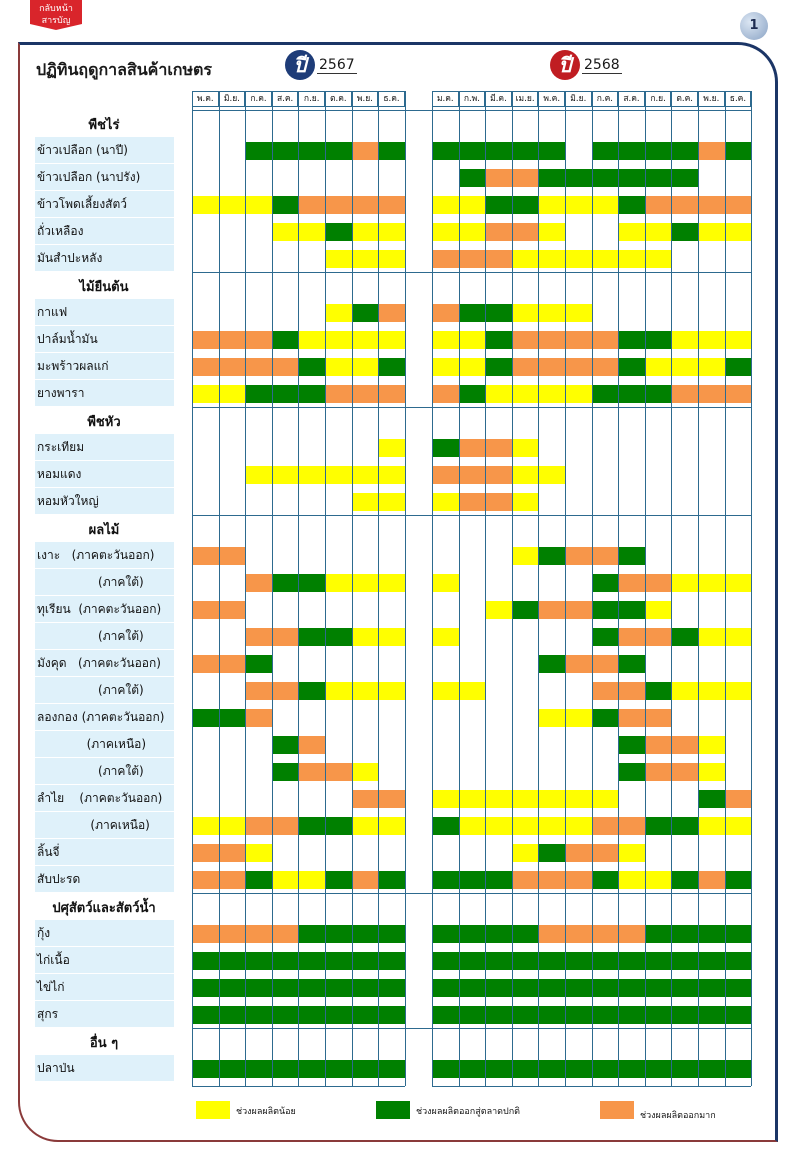 The height and width of the screenshot is (1155, 800). What do you see at coordinates (104, 312) in the screenshot?
I see `crop-label: กาแฟ` at bounding box center [104, 312].